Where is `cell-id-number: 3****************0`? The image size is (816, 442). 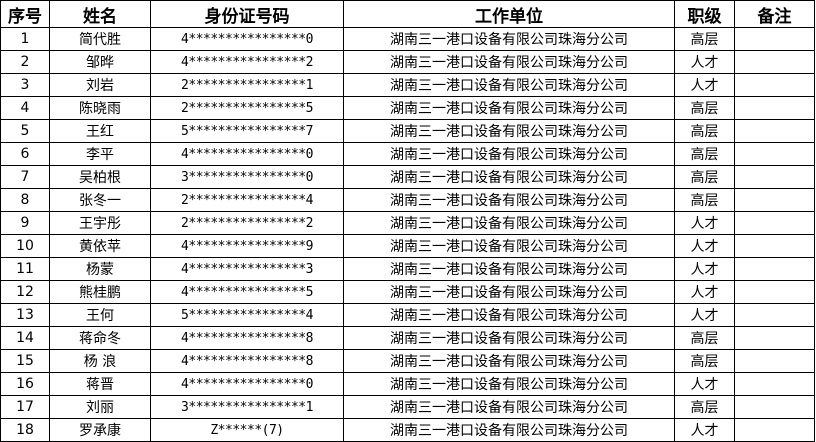 cell-id-number: 3****************0 is located at coordinates (247, 177).